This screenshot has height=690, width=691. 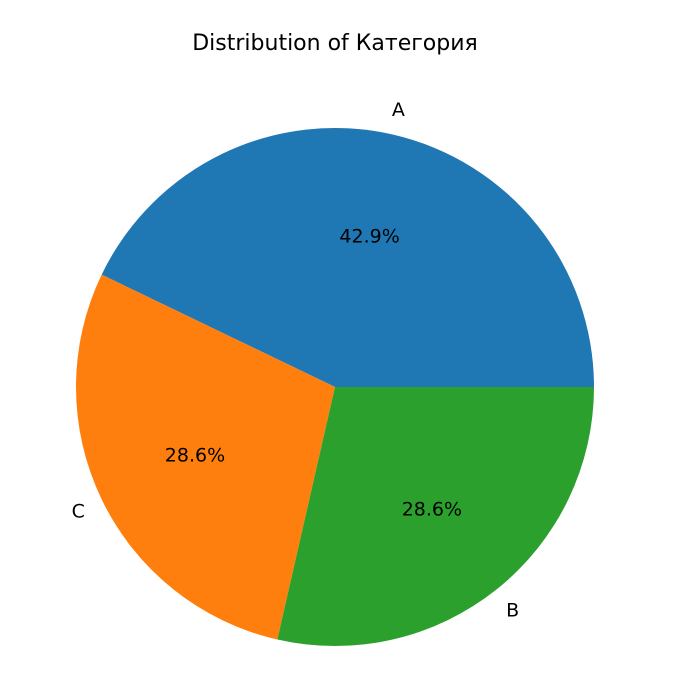 I want to click on slice-label-c: C, so click(x=78, y=512).